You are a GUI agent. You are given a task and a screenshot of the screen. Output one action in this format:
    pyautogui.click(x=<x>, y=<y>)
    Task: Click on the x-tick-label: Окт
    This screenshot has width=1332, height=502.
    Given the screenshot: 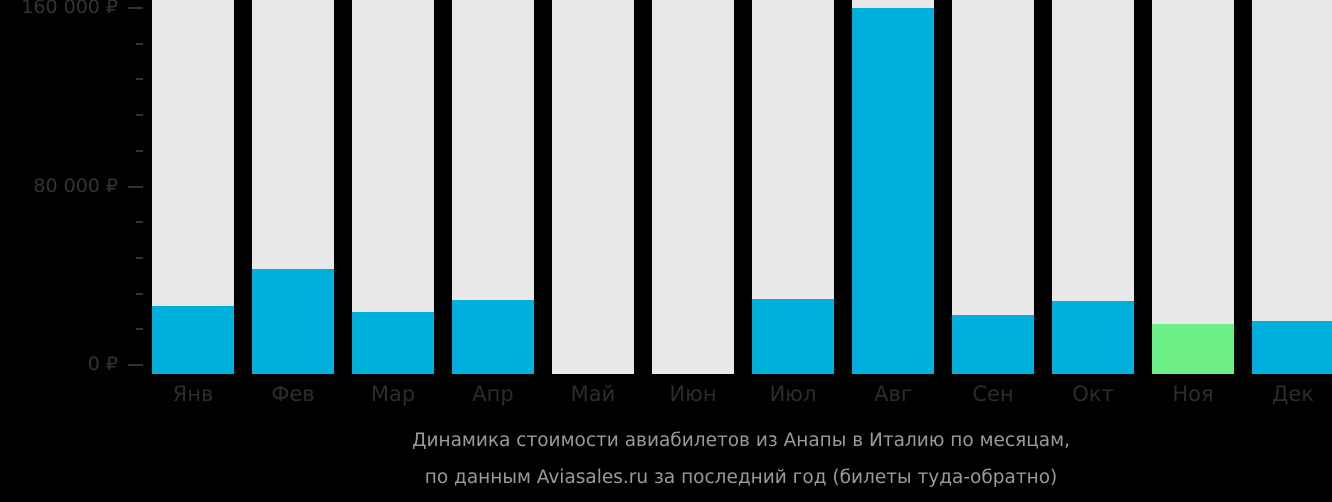 What is the action you would take?
    pyautogui.click(x=1093, y=394)
    